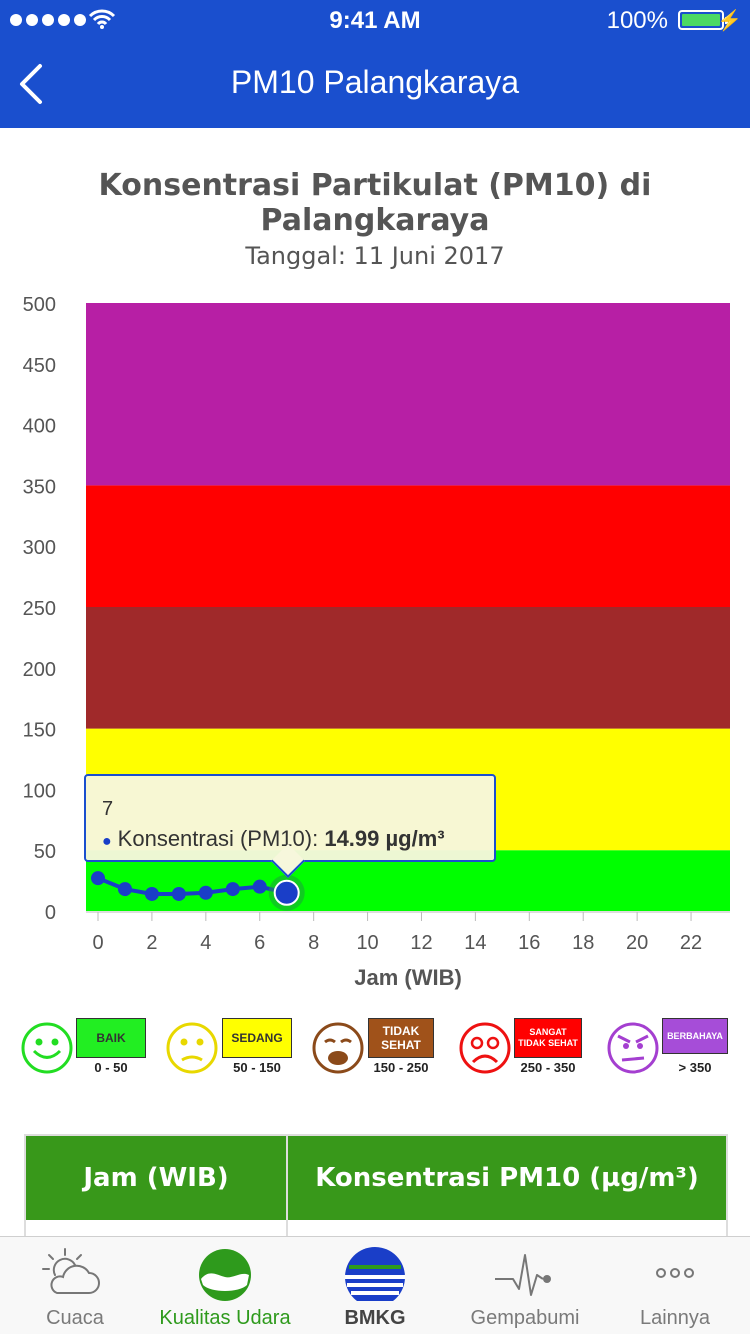 The height and width of the screenshot is (1334, 750). Describe the element at coordinates (111, 1067) in the screenshot. I see `legend-range: 0 - 50` at that location.